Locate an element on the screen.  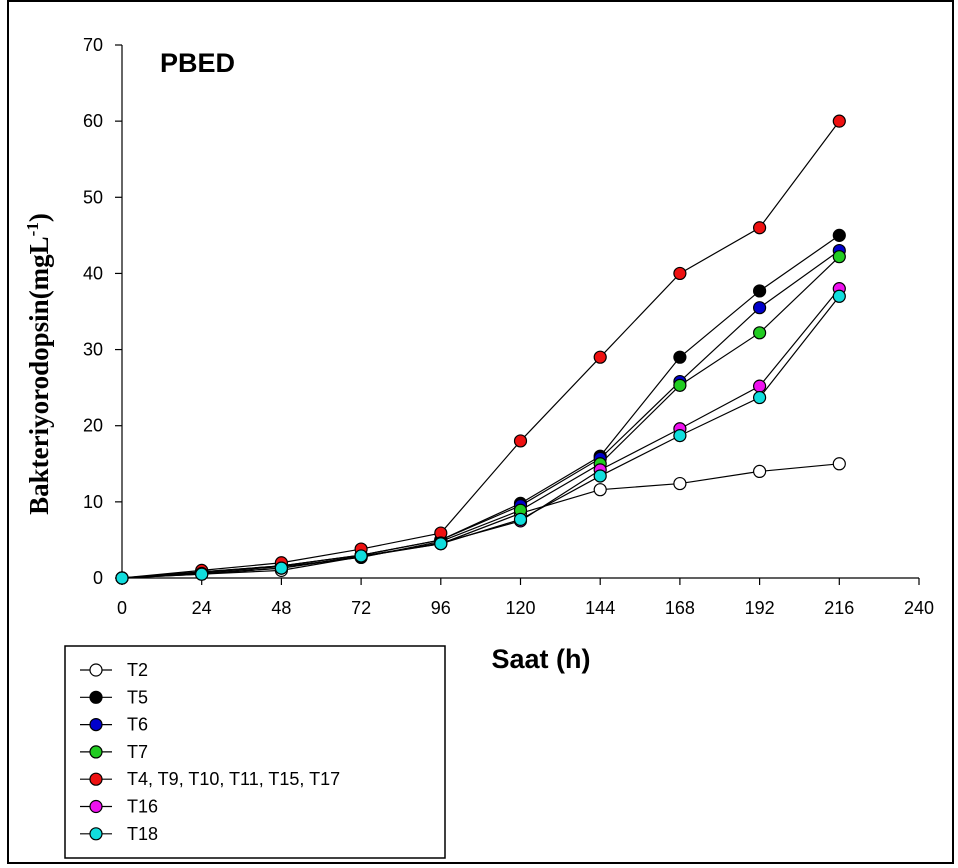
y-axis-label-close: ) is located at coordinates (39, 217).